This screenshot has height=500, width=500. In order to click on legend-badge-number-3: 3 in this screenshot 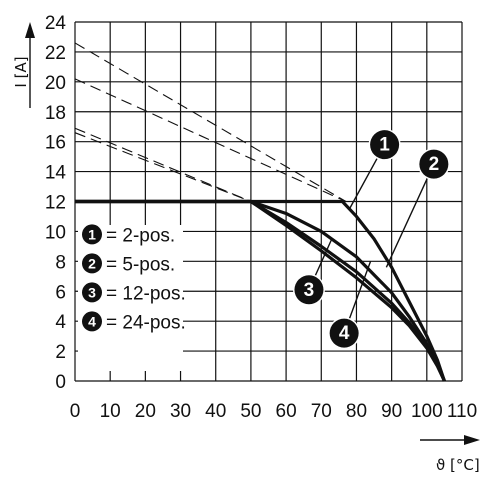, I will do `click(92, 292)`.